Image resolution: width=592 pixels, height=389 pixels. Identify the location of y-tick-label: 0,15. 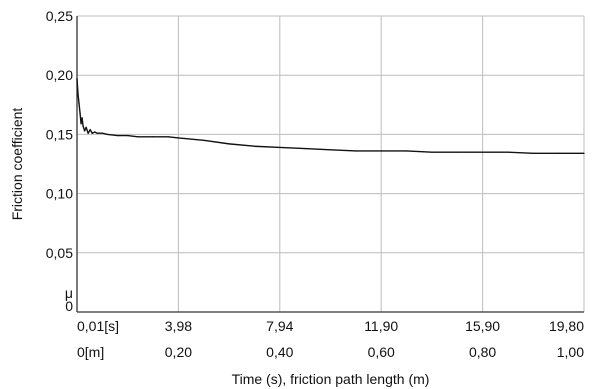
(59, 134).